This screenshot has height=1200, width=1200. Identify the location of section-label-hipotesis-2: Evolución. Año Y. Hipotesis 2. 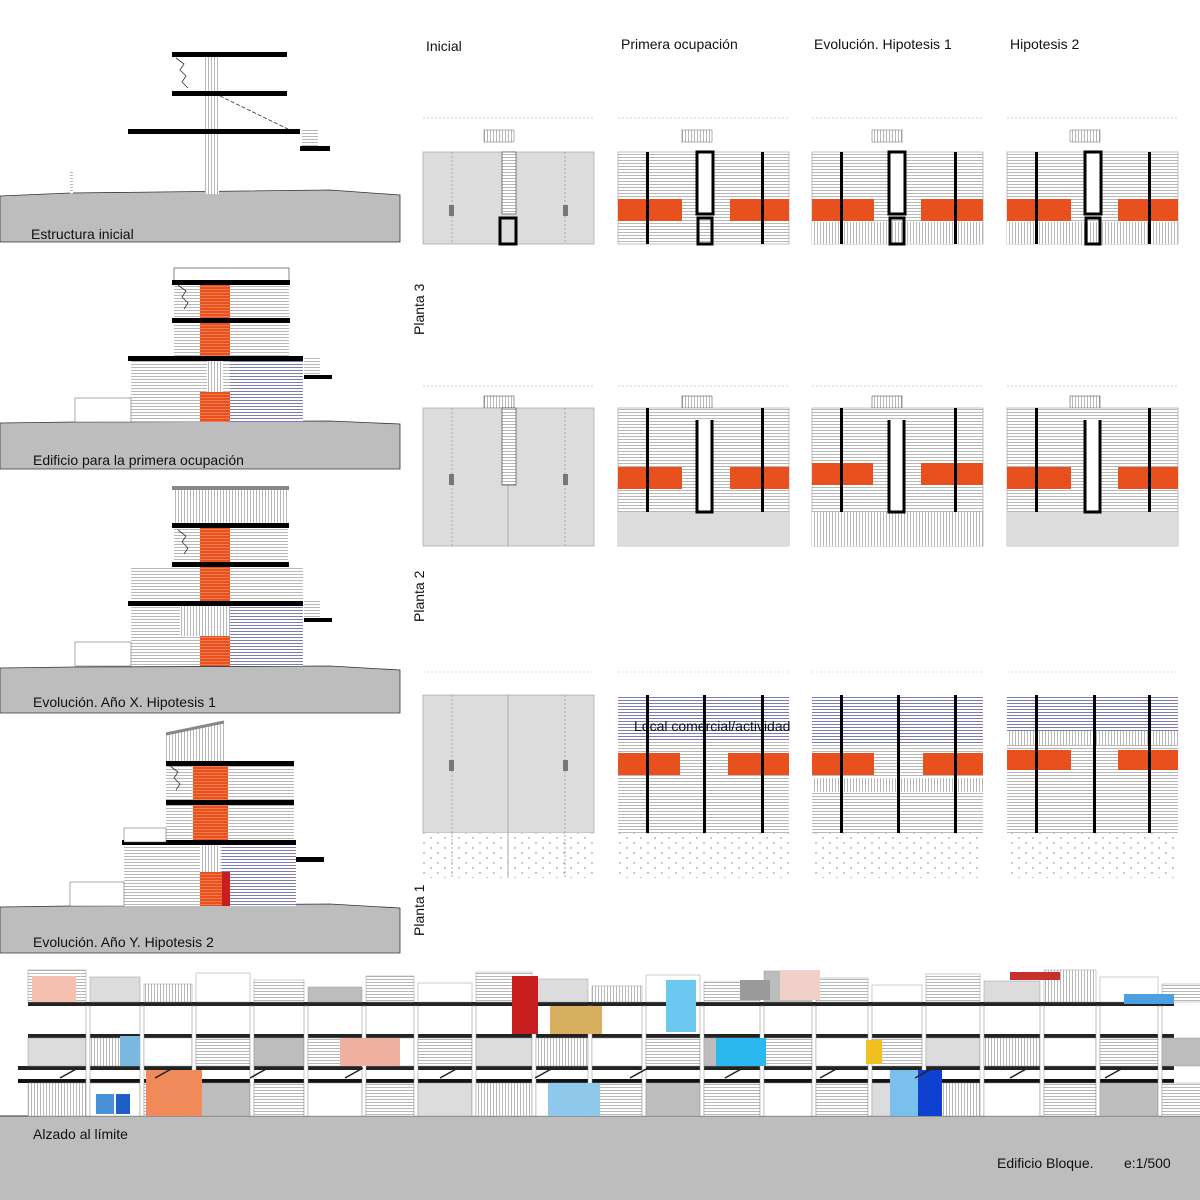
(123, 942).